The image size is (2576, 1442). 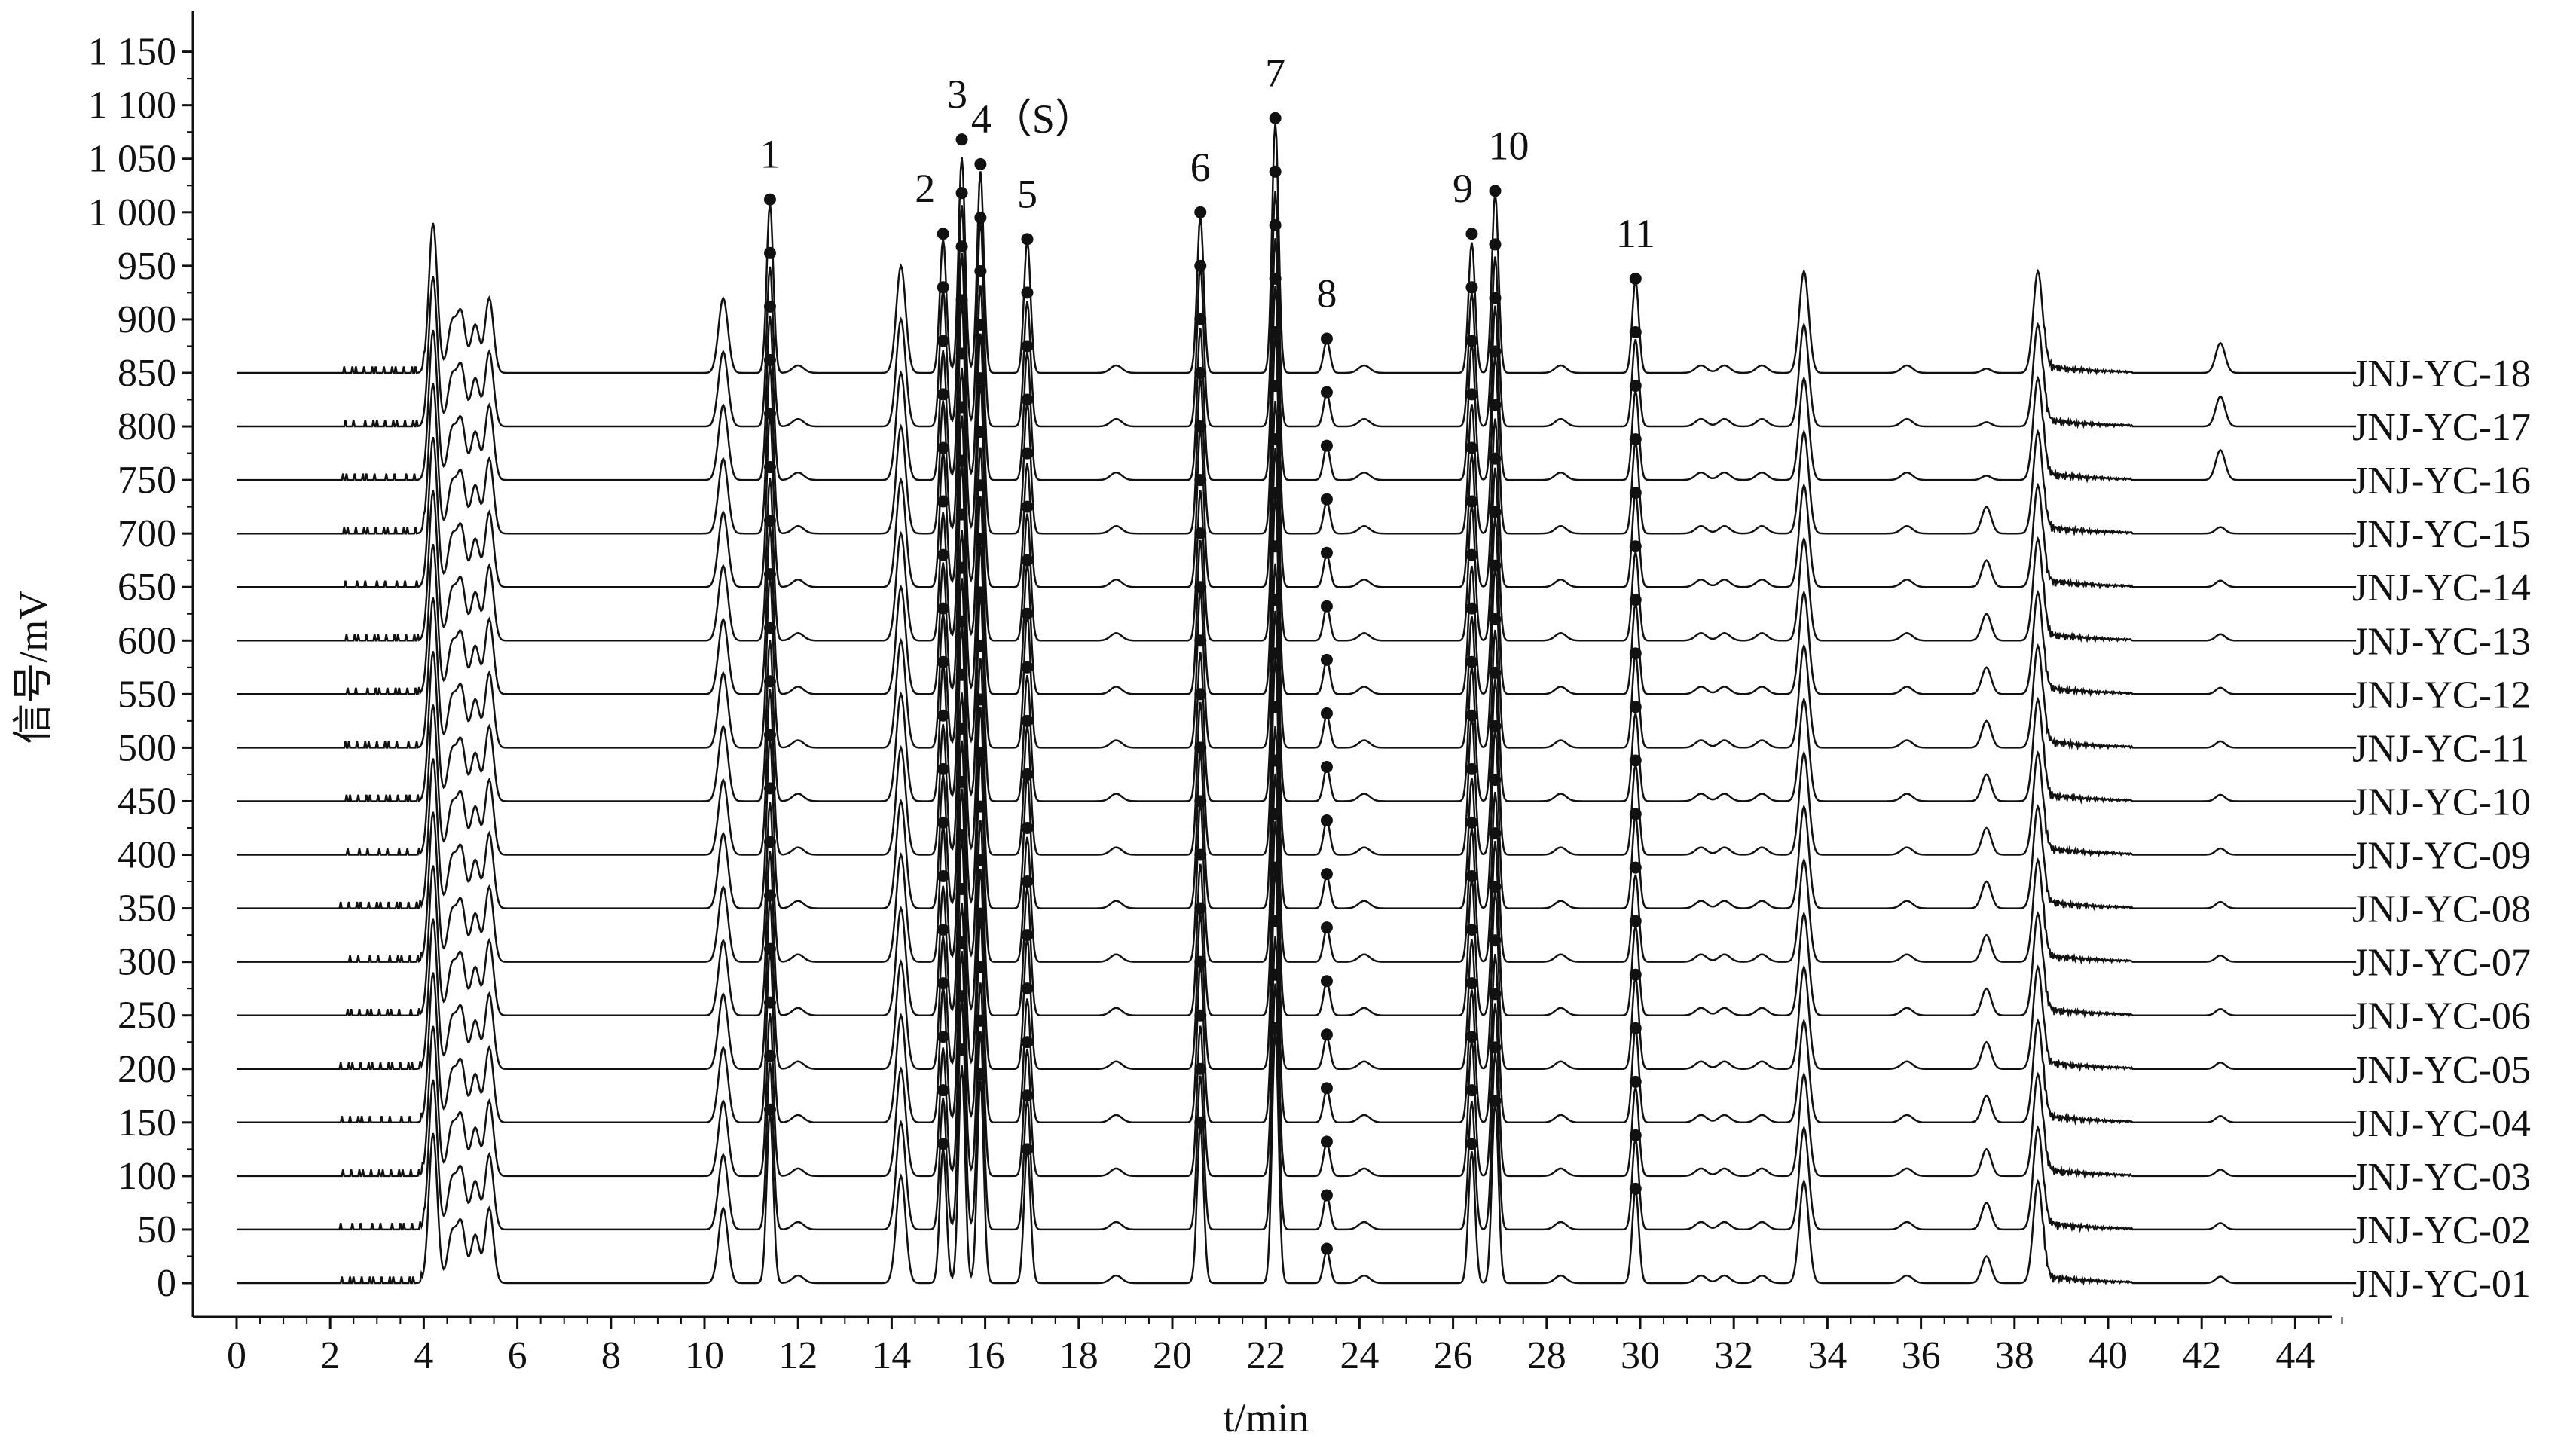 I want to click on y-tick-label: 850, so click(x=147, y=373).